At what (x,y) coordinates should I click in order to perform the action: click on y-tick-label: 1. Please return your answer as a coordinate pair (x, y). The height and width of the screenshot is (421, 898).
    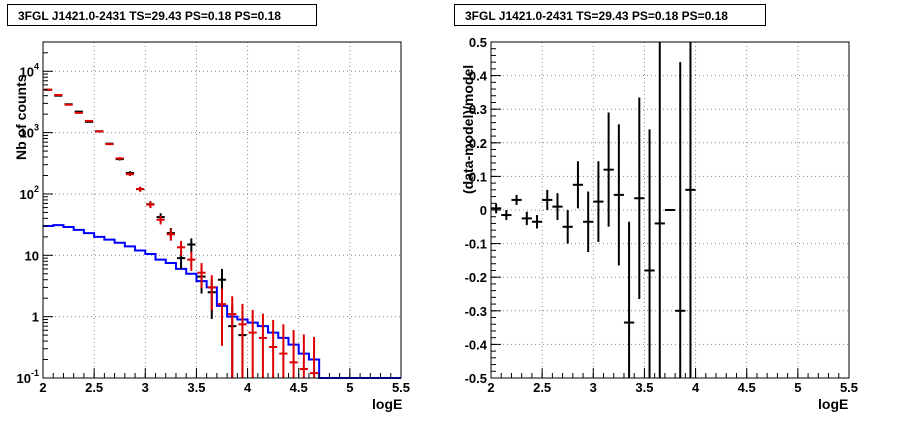
    Looking at the image, I should click on (35, 317).